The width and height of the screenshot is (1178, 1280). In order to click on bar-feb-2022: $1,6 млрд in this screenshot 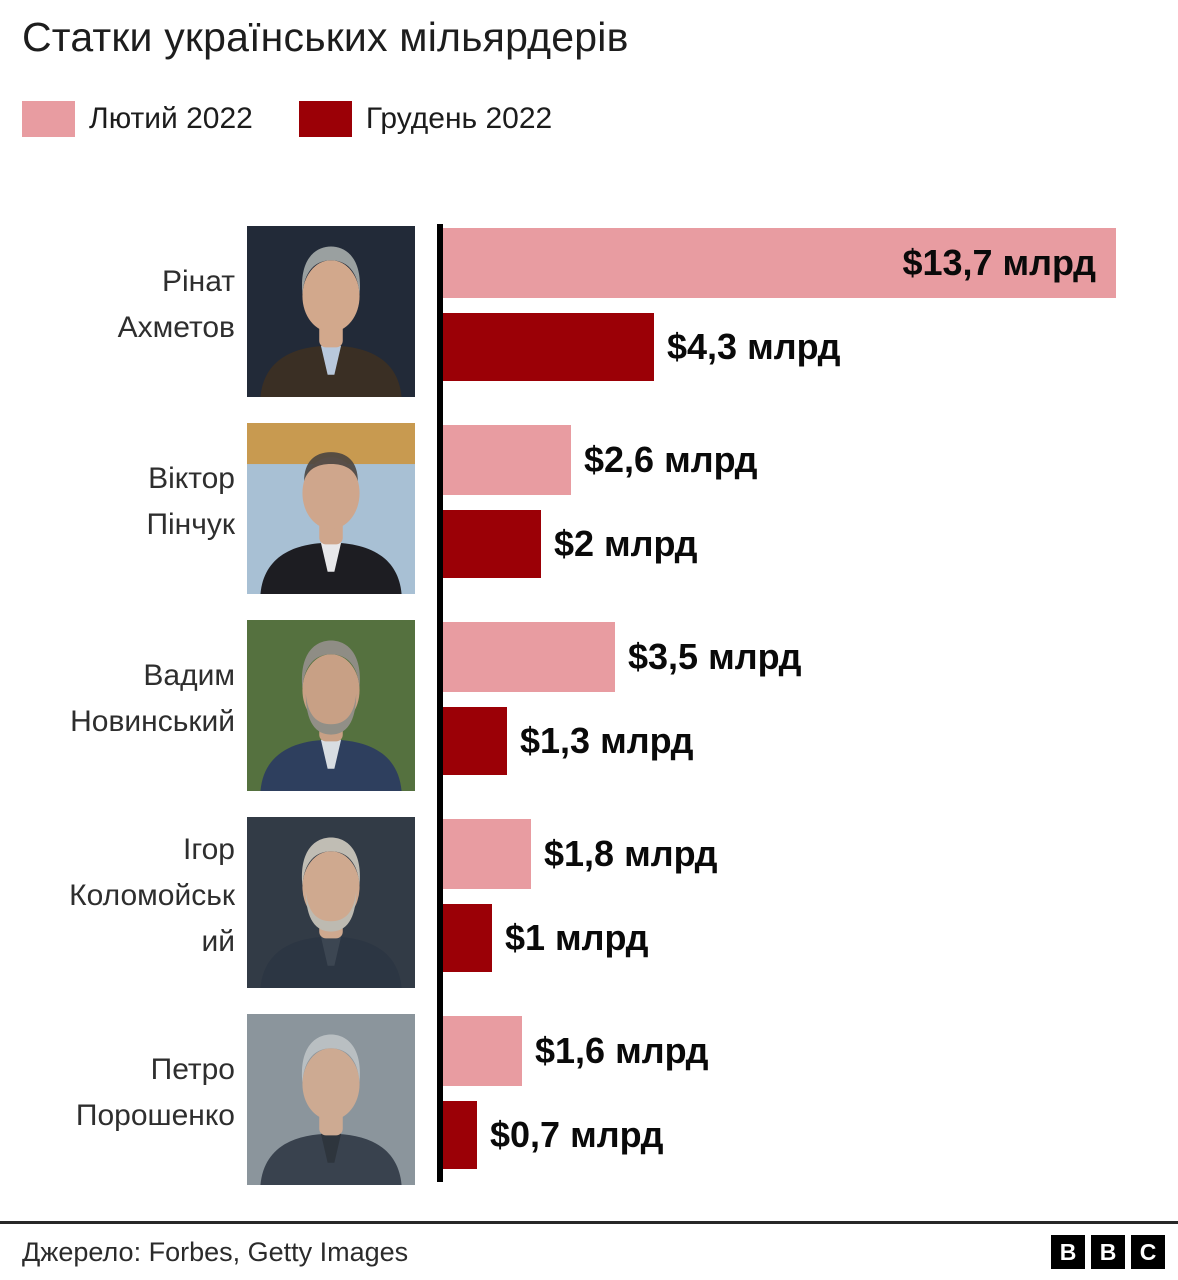, I will do `click(576, 1051)`.